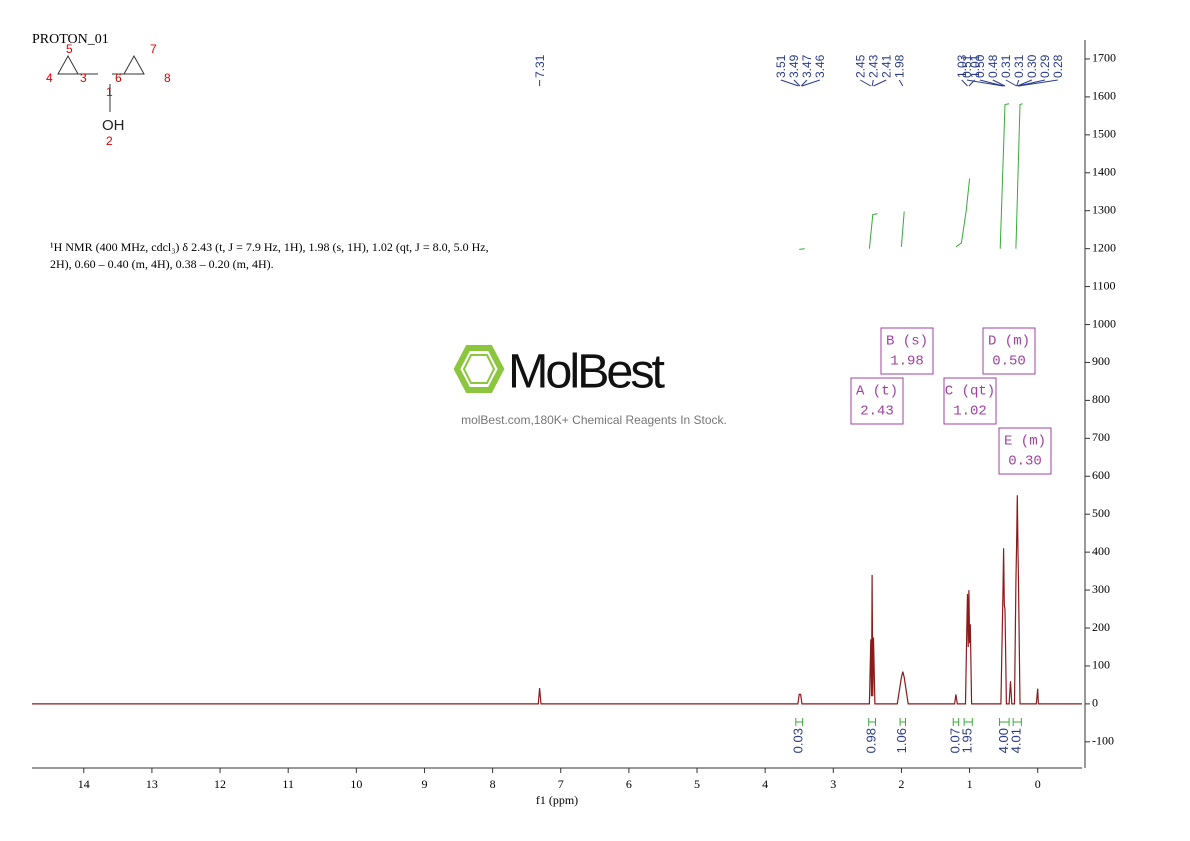  What do you see at coordinates (424, 784) in the screenshot?
I see `x-tick-label: 9` at bounding box center [424, 784].